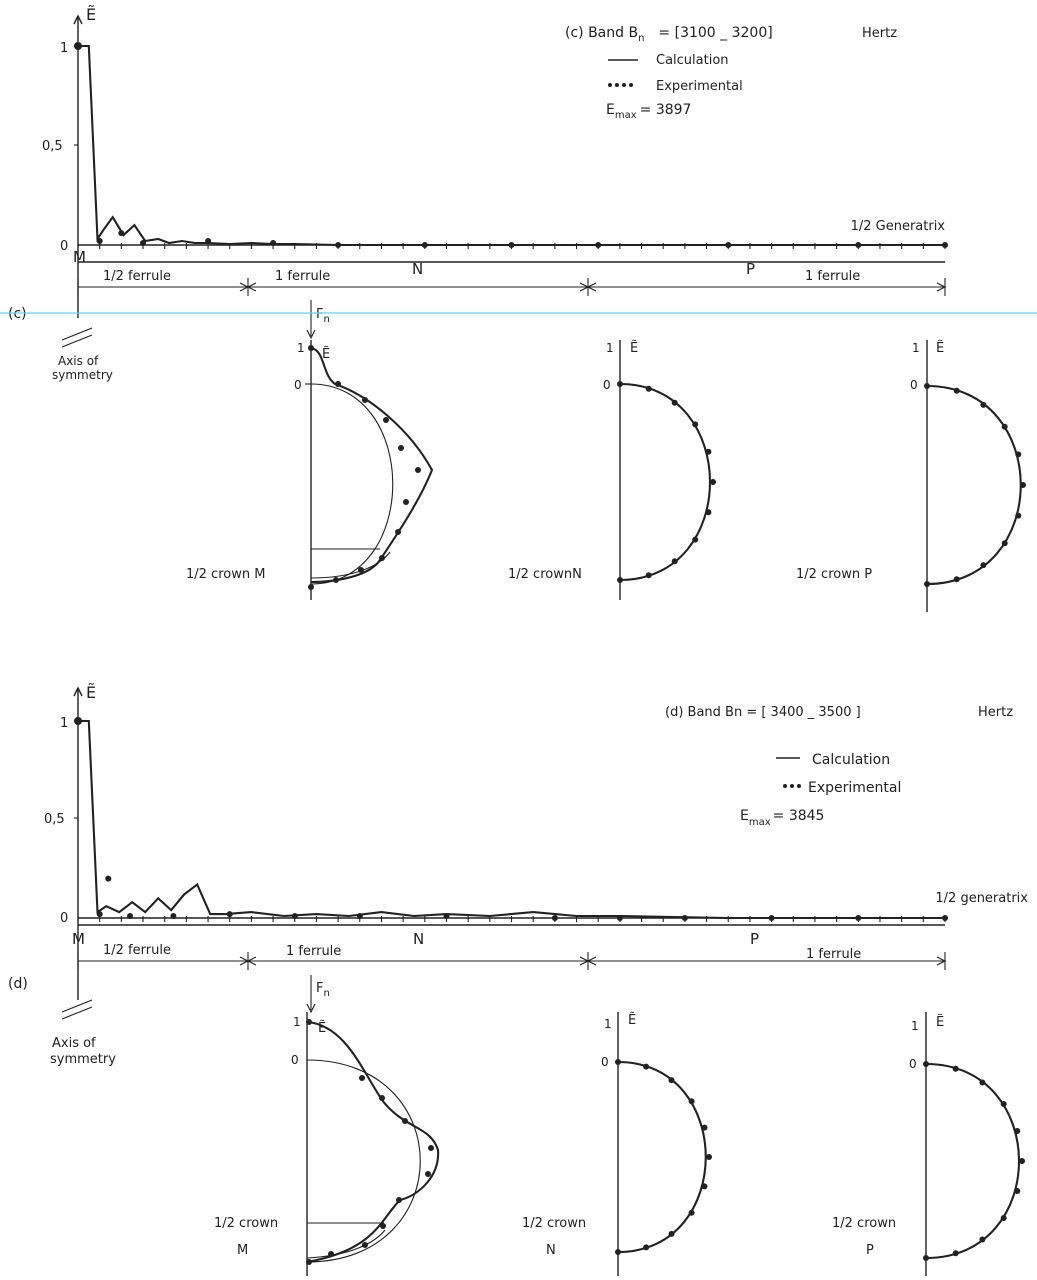 The image size is (1037, 1280). I want to click on d-crown-N-calc-curve, so click(662, 1157).